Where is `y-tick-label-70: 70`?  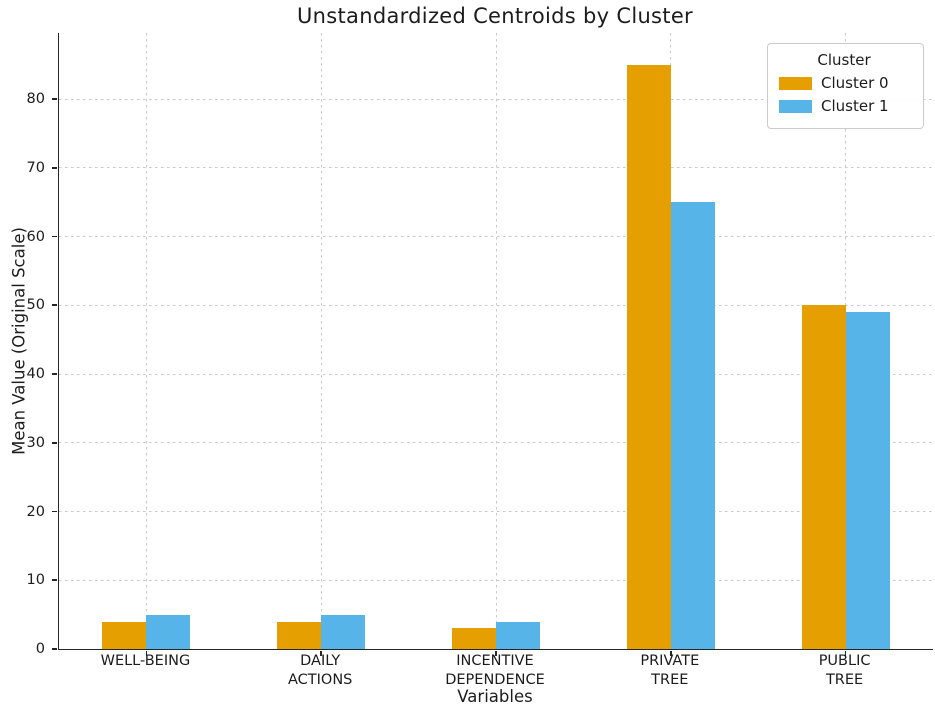
y-tick-label-70: 70 is located at coordinates (35, 167).